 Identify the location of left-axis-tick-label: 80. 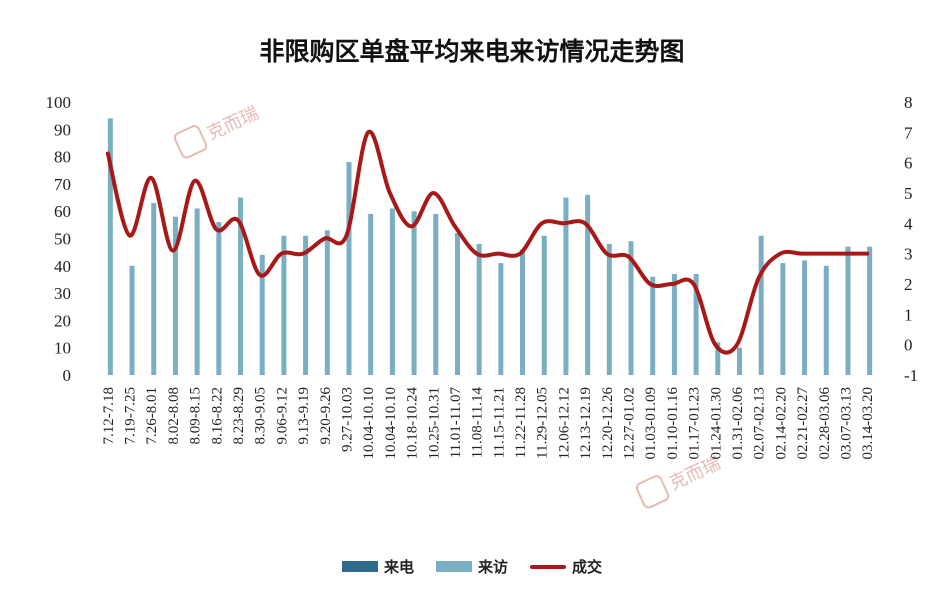
(62, 157).